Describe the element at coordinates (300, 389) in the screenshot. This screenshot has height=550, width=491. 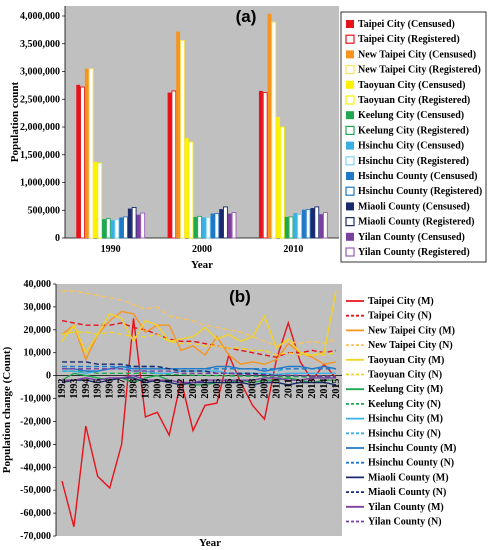
I see `x-tick-label: 2012` at that location.